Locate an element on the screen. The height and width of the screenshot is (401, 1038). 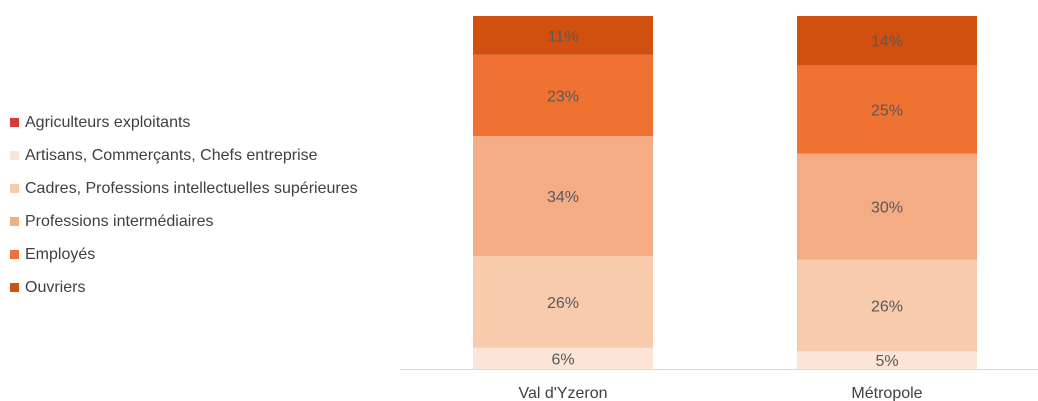
data-label: 5% is located at coordinates (886, 361).